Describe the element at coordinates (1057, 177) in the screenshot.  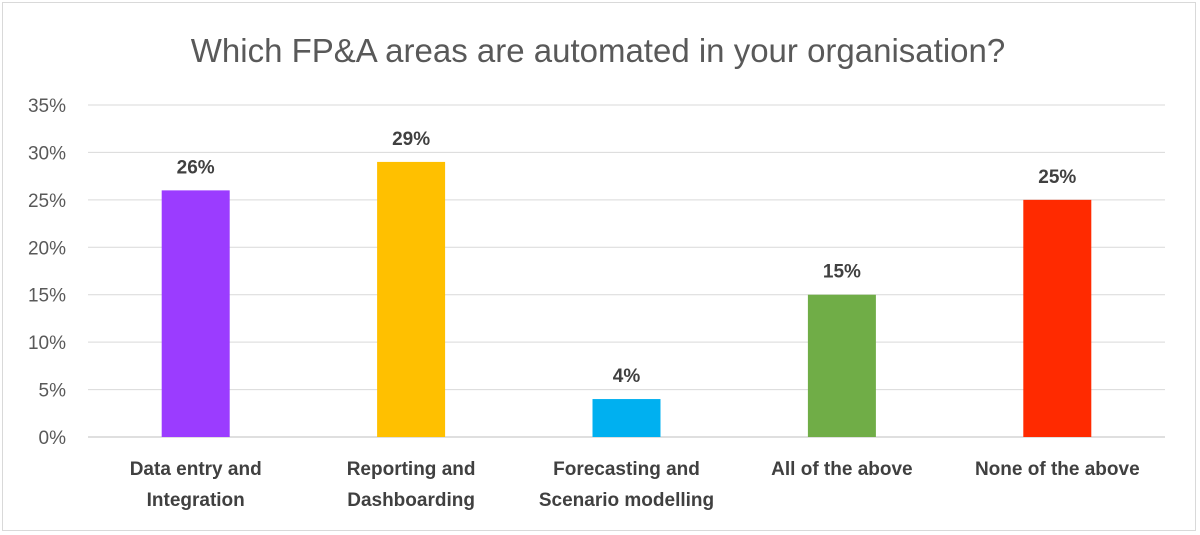
I see `data-label: 25%` at that location.